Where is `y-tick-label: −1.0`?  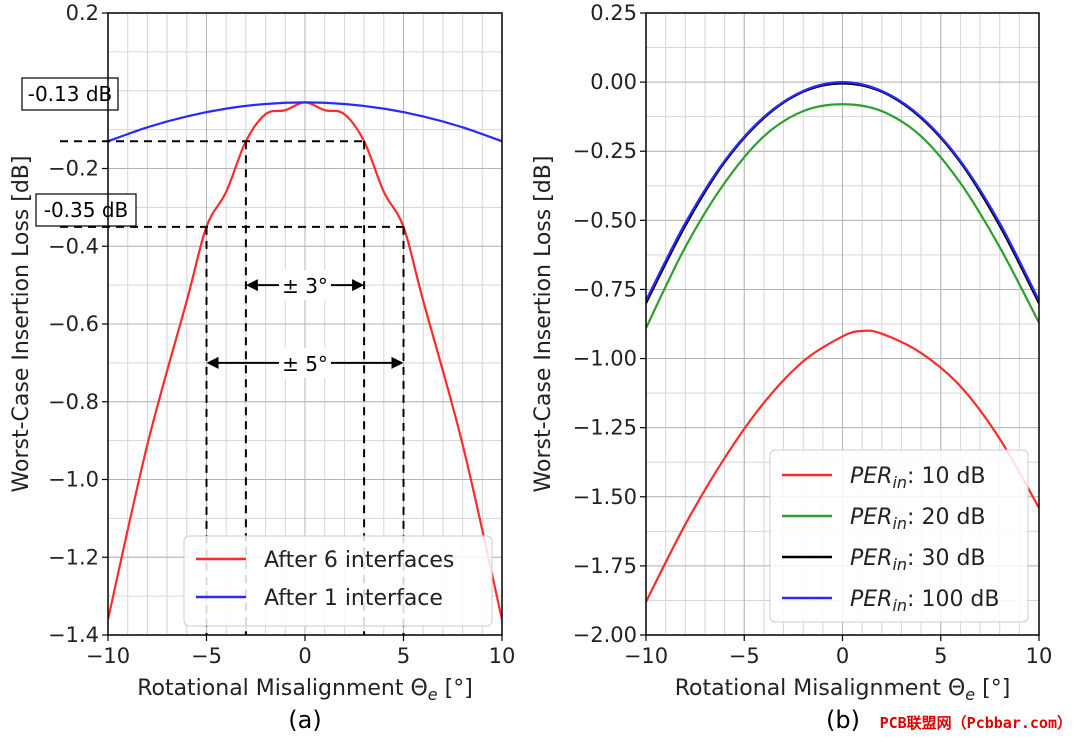 y-tick-label: −1.0 is located at coordinates (73, 480).